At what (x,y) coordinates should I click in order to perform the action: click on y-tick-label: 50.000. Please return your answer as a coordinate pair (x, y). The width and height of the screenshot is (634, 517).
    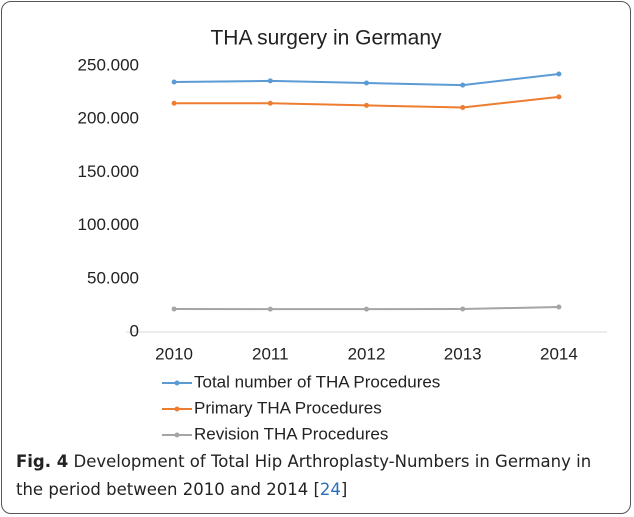
    Looking at the image, I should click on (113, 277).